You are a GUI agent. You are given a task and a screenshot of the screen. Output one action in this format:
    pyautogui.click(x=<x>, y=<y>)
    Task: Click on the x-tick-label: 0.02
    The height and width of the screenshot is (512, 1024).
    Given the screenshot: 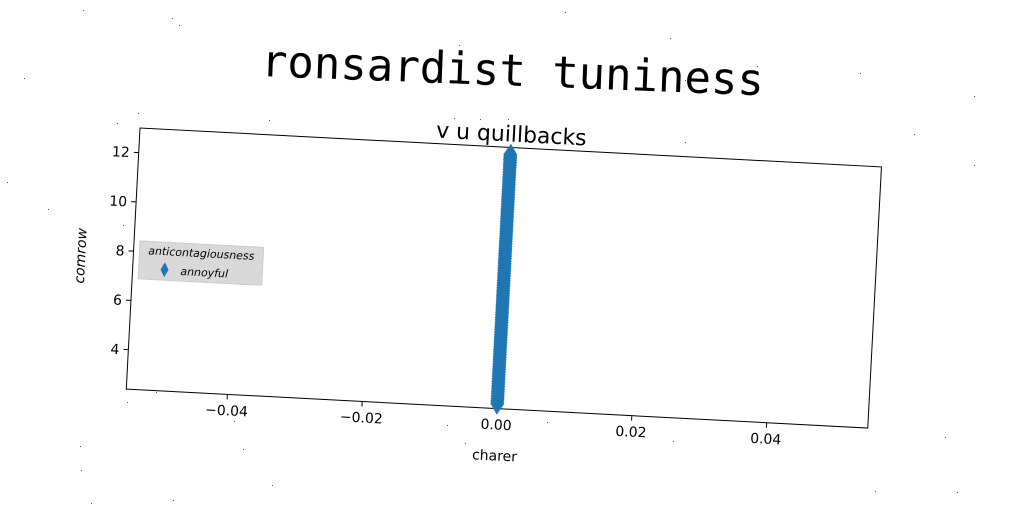 What is the action you would take?
    pyautogui.click(x=631, y=433)
    